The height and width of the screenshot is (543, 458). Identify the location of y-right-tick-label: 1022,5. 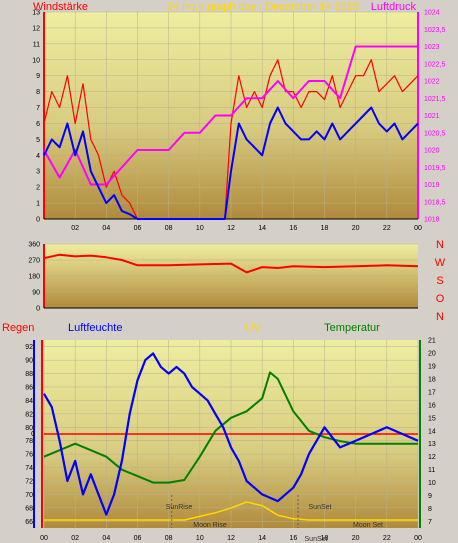
(435, 64).